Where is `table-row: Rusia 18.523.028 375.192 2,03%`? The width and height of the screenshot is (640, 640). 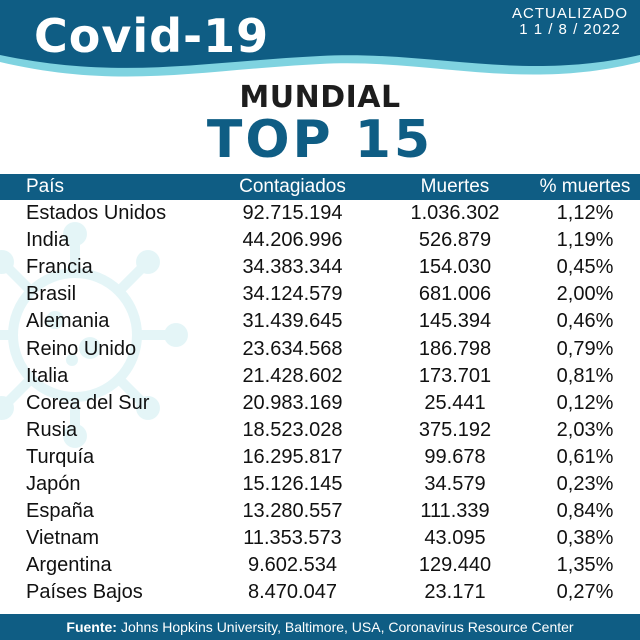
table-row: Rusia 18.523.028 375.192 2,03% is located at coordinates (320, 430).